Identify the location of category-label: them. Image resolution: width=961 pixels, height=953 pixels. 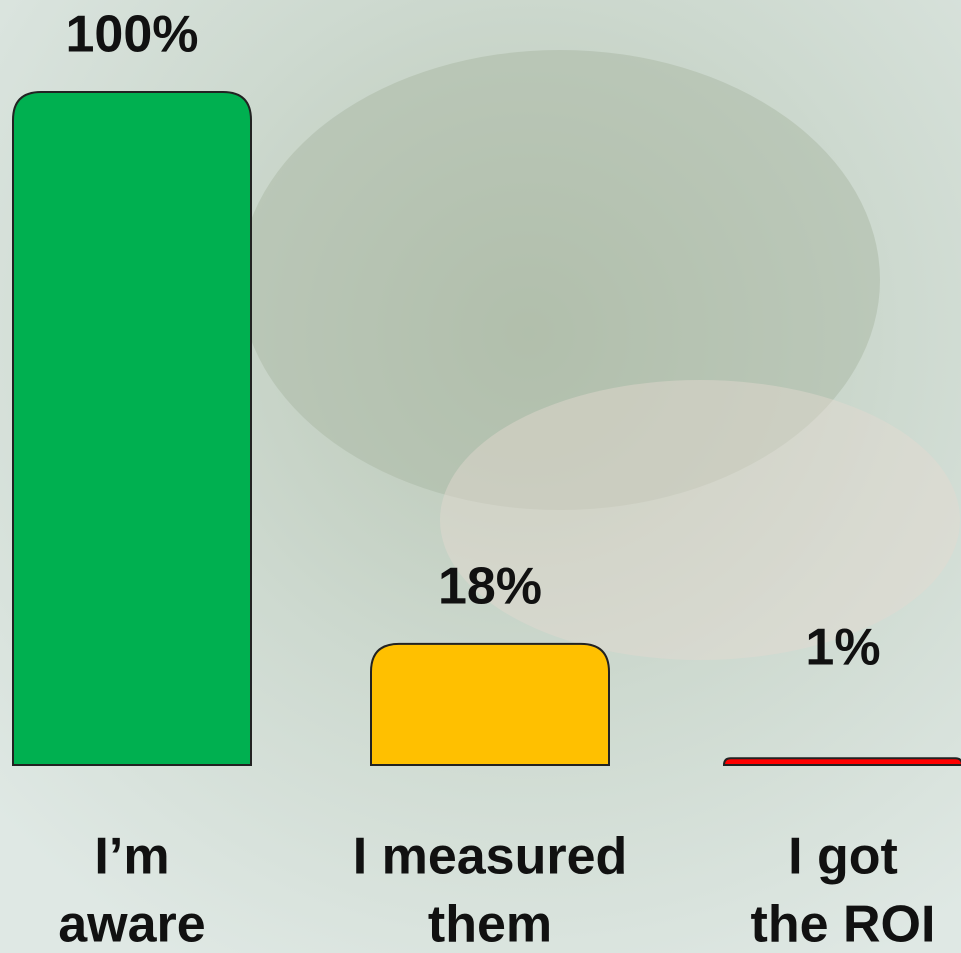
(490, 924).